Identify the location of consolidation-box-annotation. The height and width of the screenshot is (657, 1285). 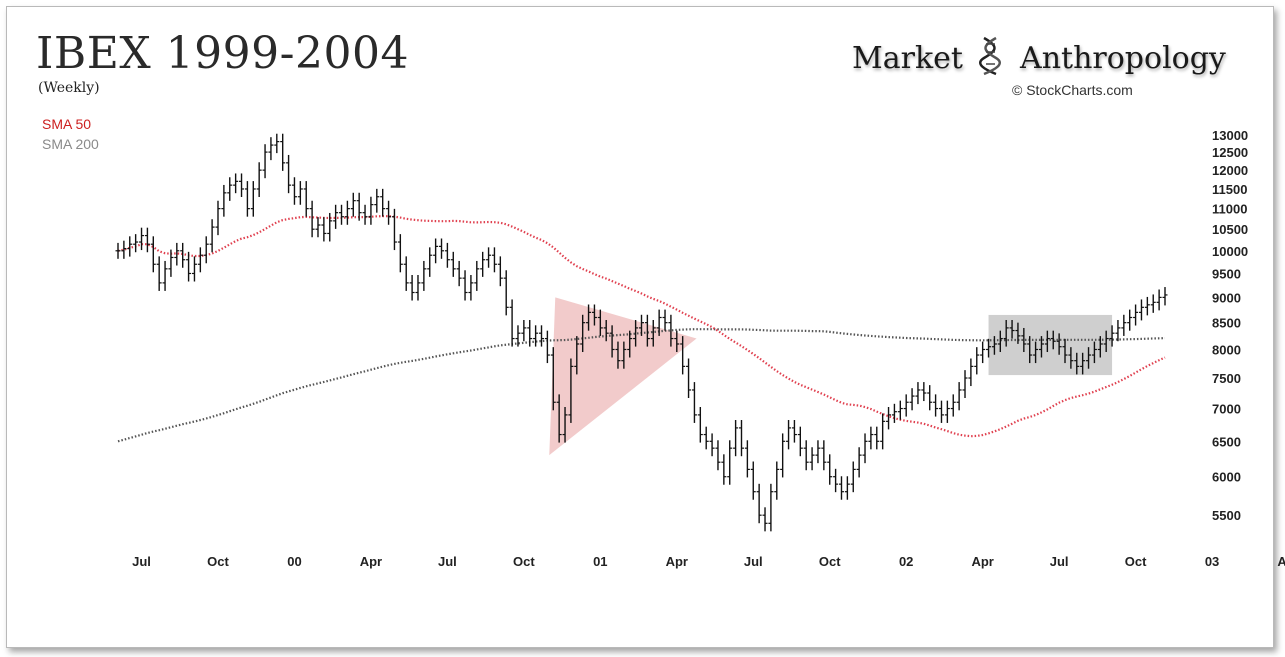
(1050, 345).